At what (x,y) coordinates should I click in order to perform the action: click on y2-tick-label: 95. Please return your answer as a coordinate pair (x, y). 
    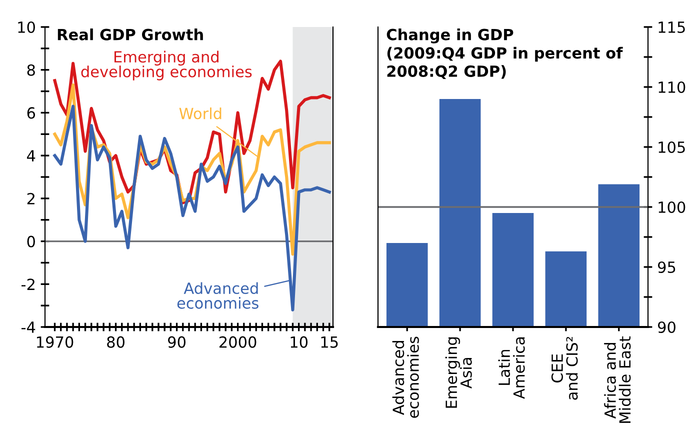
    Looking at the image, I should click on (667, 267).